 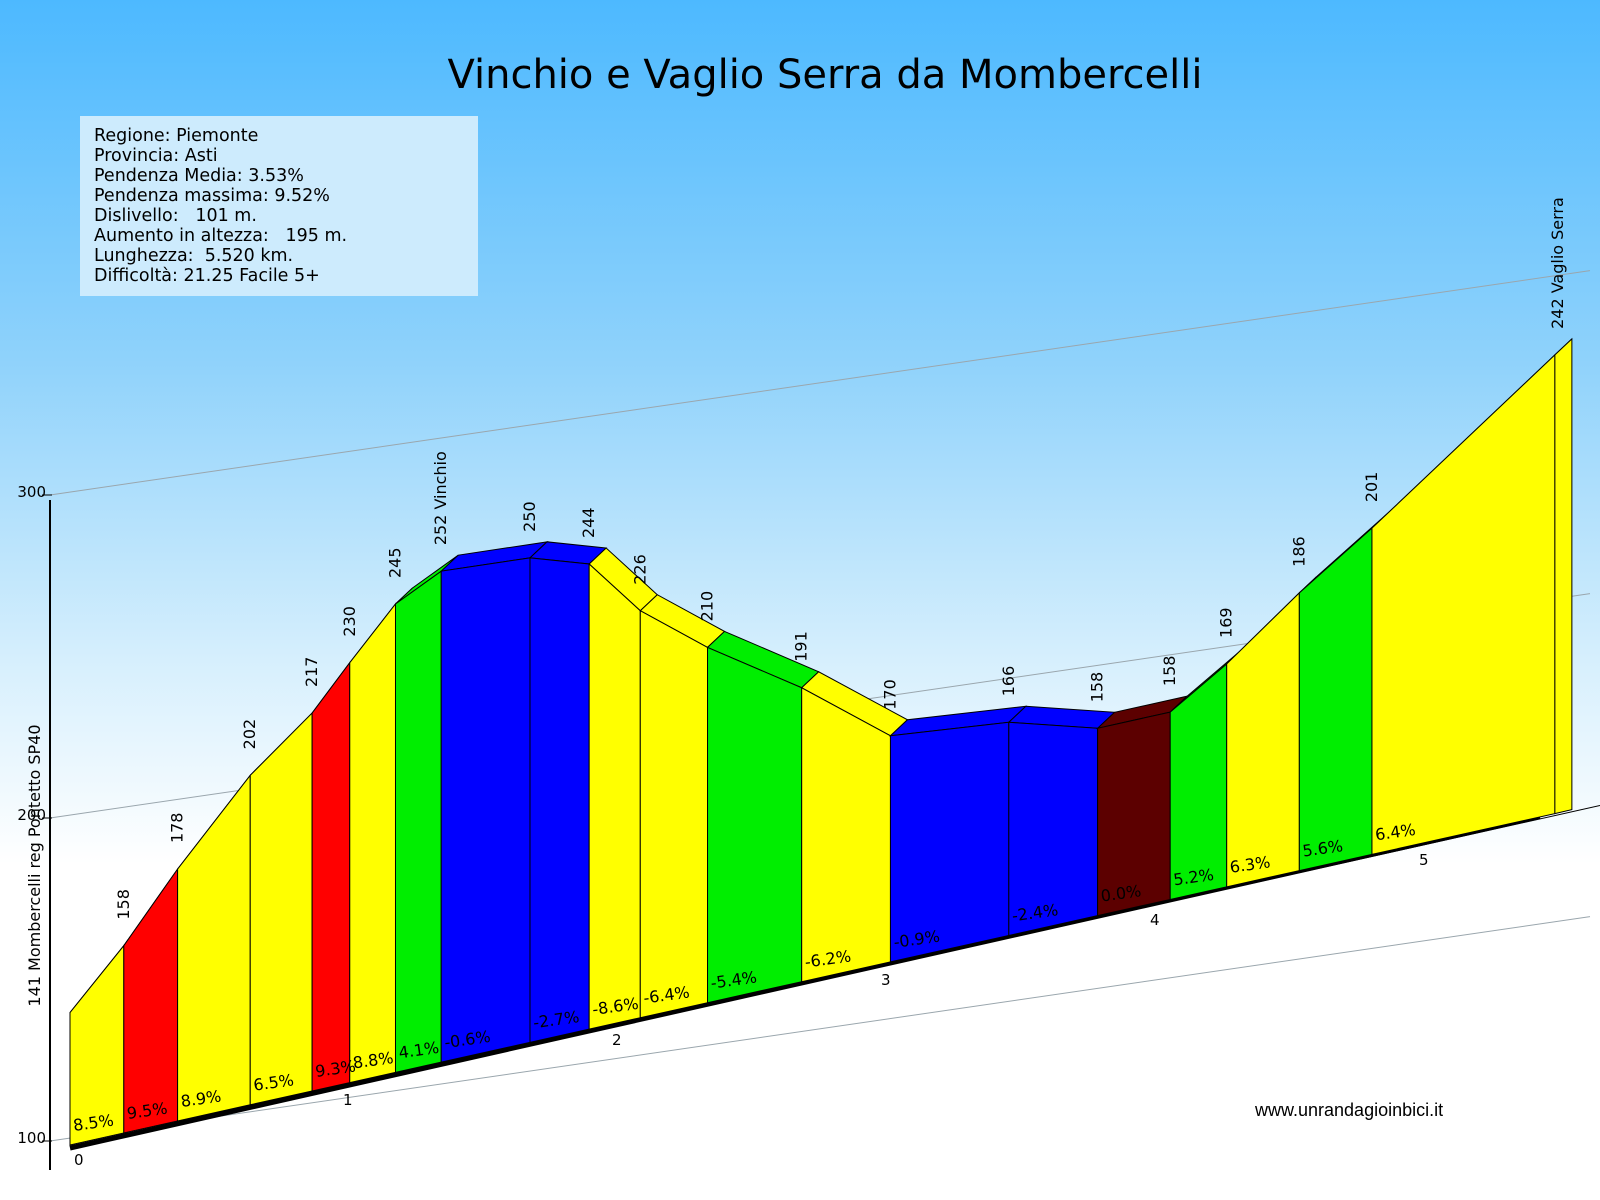 I want to click on info-pendenza-media: Pendenza Media: 3.53%, so click(x=199, y=176).